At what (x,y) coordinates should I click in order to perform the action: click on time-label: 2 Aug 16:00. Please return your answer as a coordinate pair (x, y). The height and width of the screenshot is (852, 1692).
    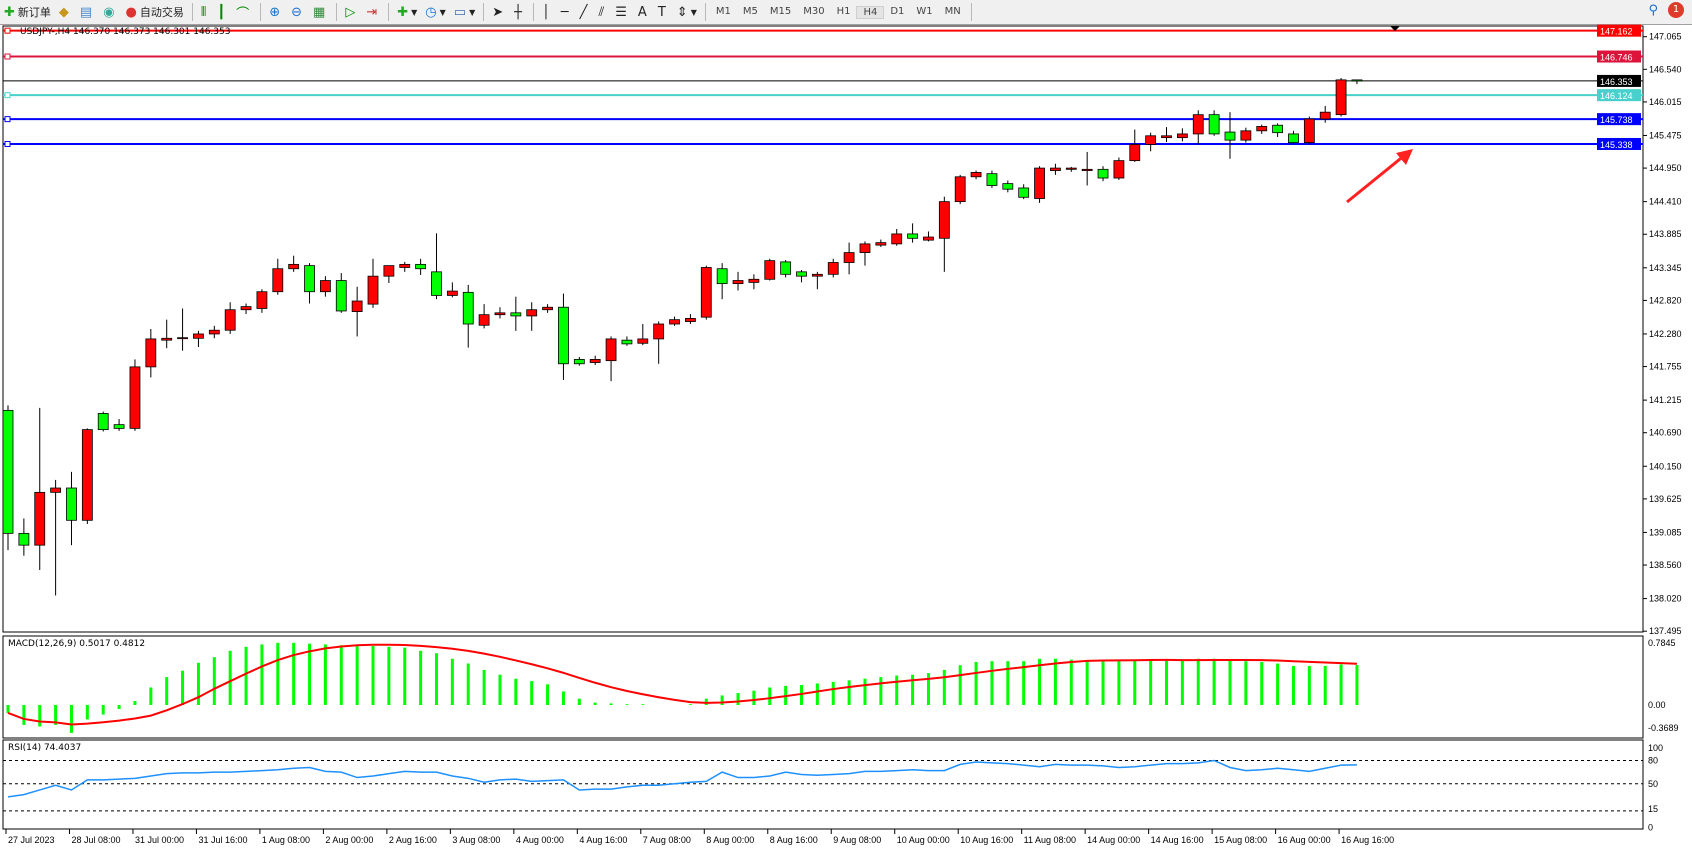
    Looking at the image, I should click on (413, 840).